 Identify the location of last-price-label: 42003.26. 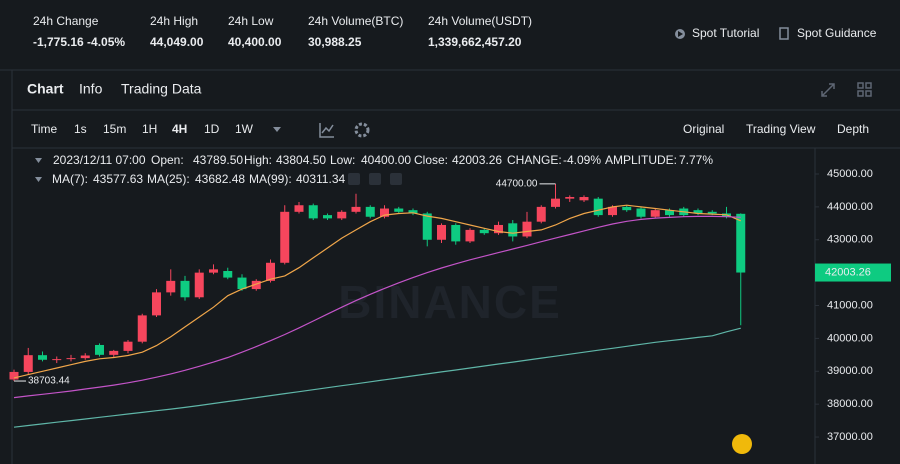
(848, 272).